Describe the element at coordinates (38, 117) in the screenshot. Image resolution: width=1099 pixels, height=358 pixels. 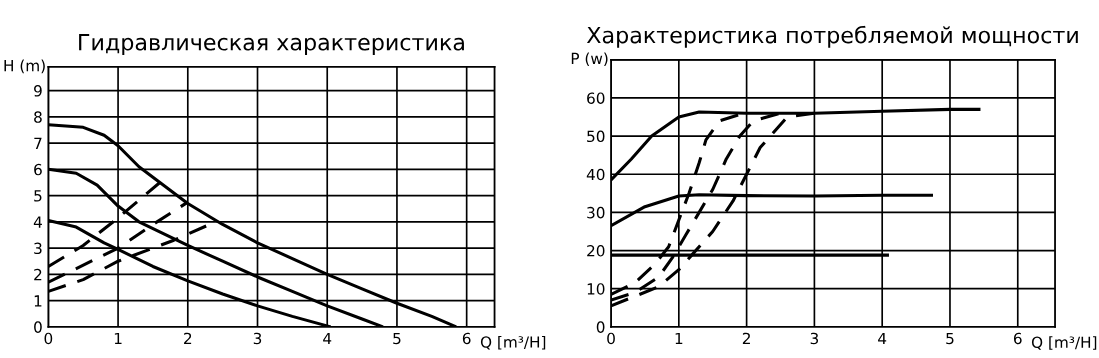
I see `y-tick-label: 8` at that location.